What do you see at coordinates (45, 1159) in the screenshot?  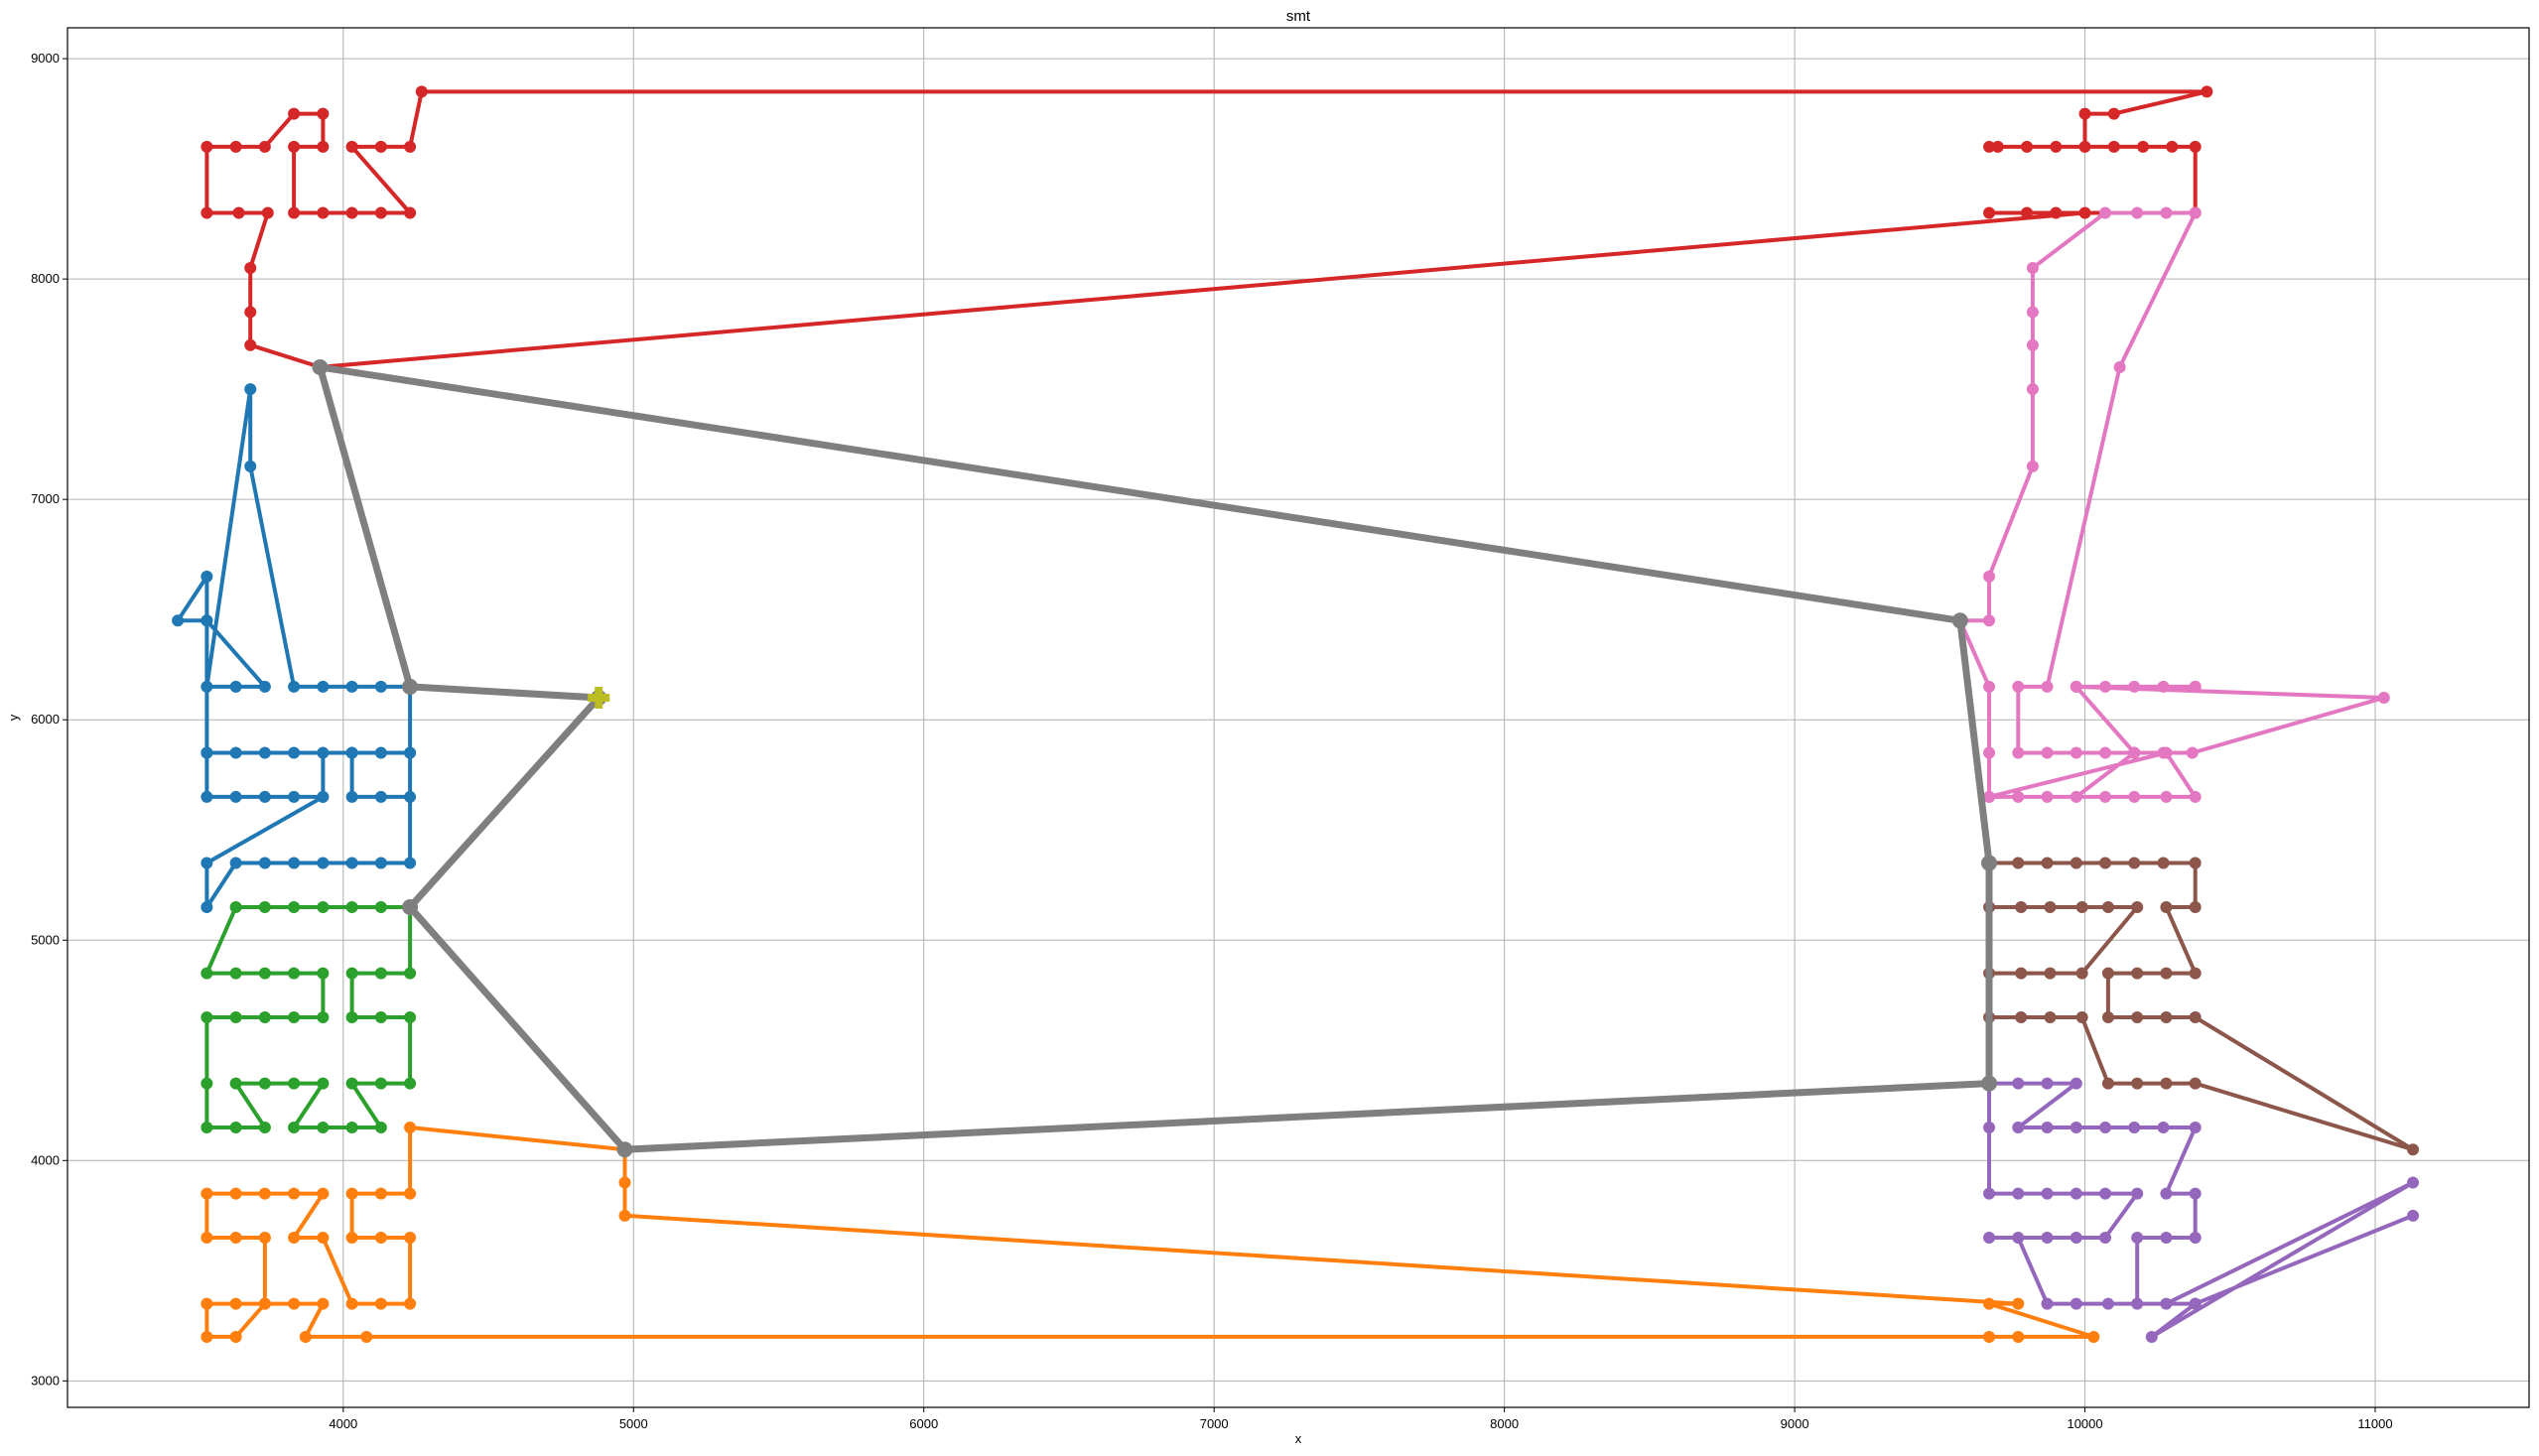 I see `y-tick-label: 4000` at bounding box center [45, 1159].